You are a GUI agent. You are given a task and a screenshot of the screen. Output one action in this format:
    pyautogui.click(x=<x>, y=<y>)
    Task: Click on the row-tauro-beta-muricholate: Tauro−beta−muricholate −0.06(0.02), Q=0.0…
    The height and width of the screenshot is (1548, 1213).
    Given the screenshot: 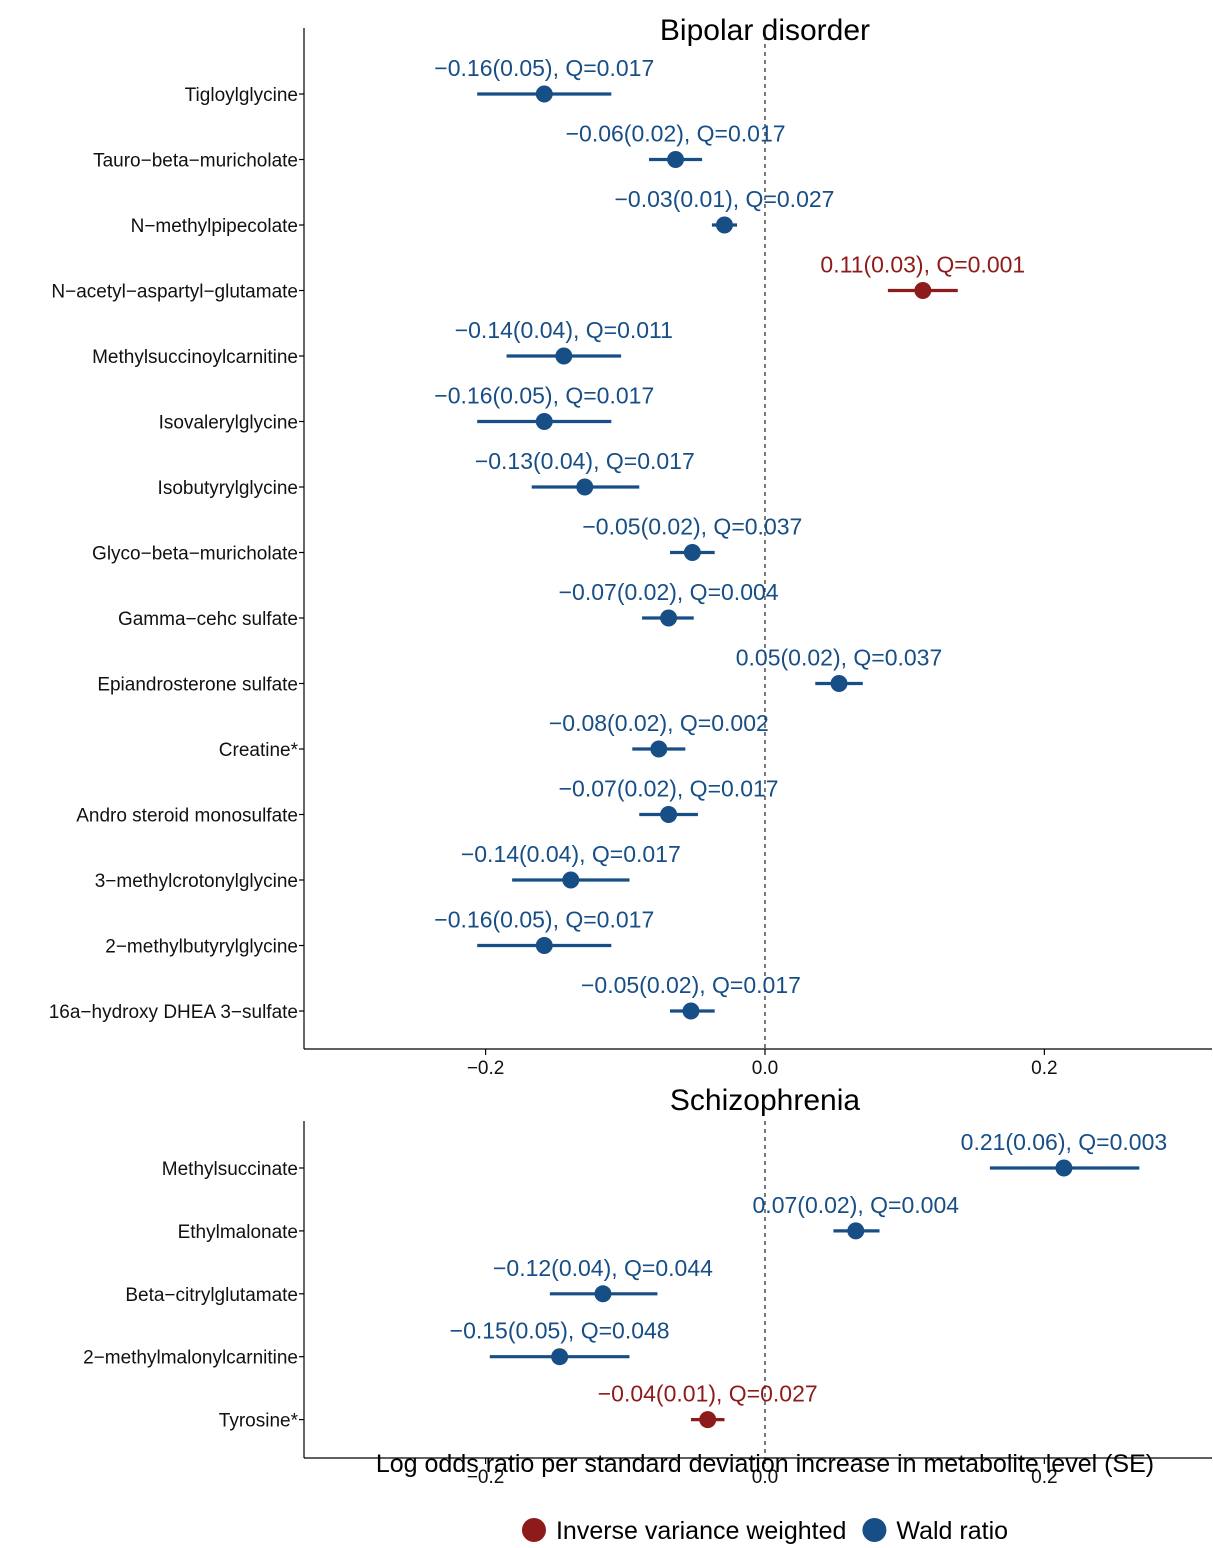 What is the action you would take?
    pyautogui.click(x=439, y=146)
    